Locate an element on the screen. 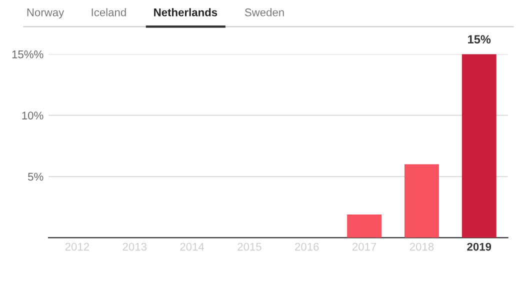 The width and height of the screenshot is (529, 296). y-tick-label: 15%% is located at coordinates (28, 54).